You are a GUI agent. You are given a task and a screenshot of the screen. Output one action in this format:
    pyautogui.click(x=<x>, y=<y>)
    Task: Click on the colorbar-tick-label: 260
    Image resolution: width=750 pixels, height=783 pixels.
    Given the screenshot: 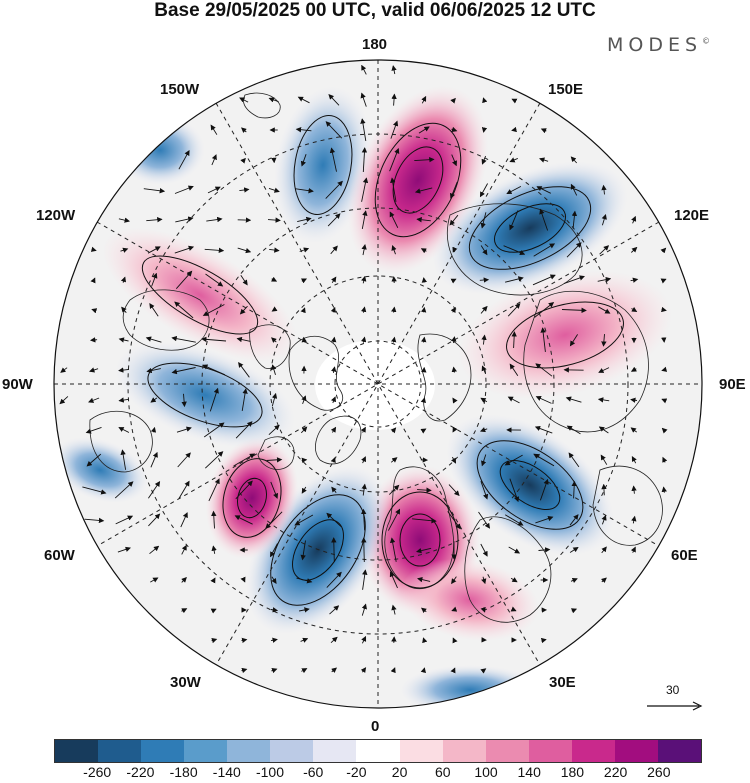 What is the action you would take?
    pyautogui.click(x=659, y=772)
    